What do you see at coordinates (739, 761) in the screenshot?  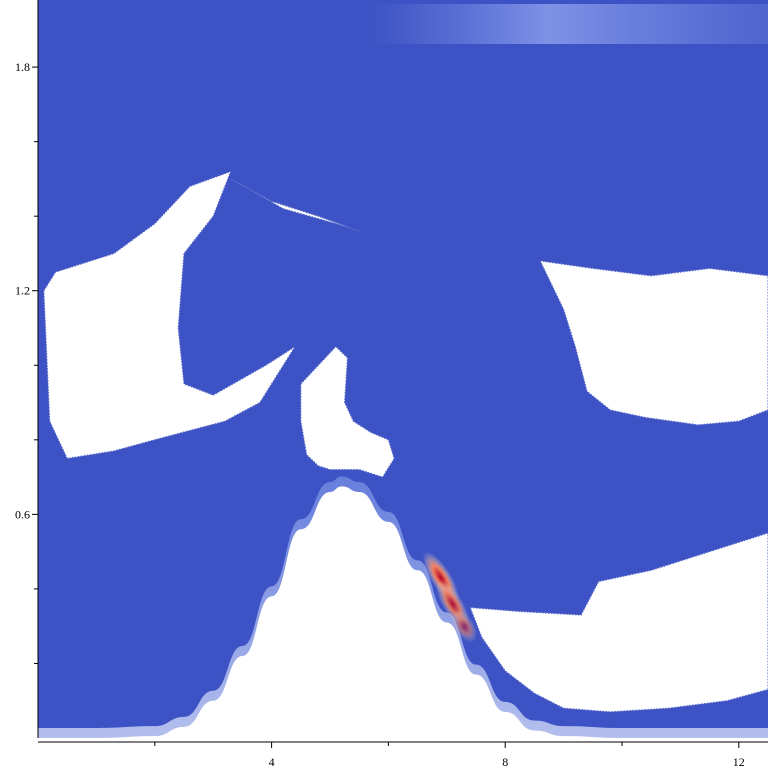 I see `x-tick-label-12: 12` at bounding box center [739, 761].